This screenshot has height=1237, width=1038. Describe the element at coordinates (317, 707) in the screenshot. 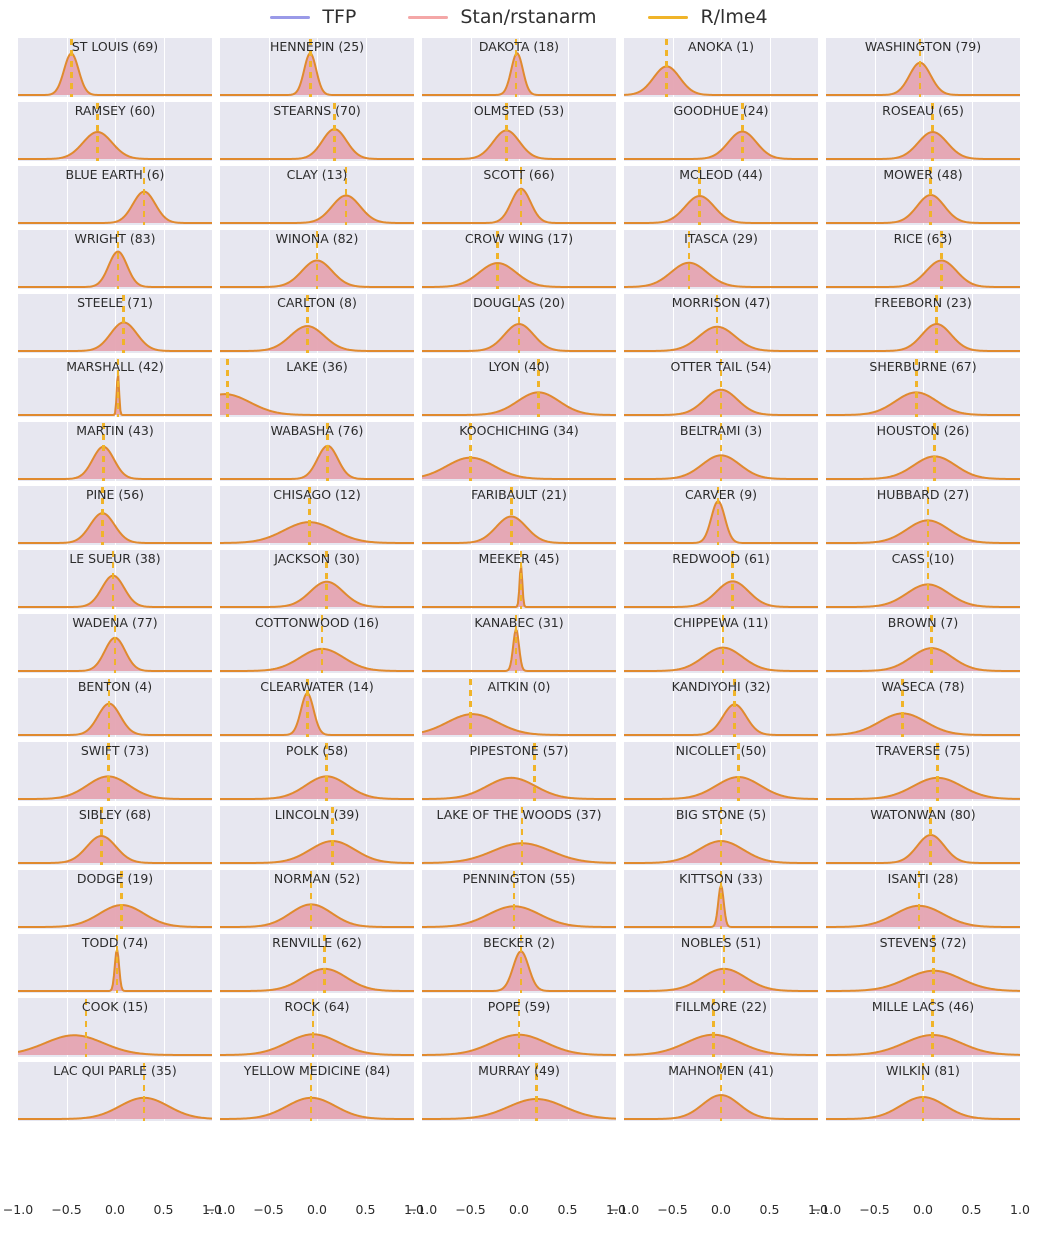

I see `density-panel: CLEARWATER (14)` at that location.